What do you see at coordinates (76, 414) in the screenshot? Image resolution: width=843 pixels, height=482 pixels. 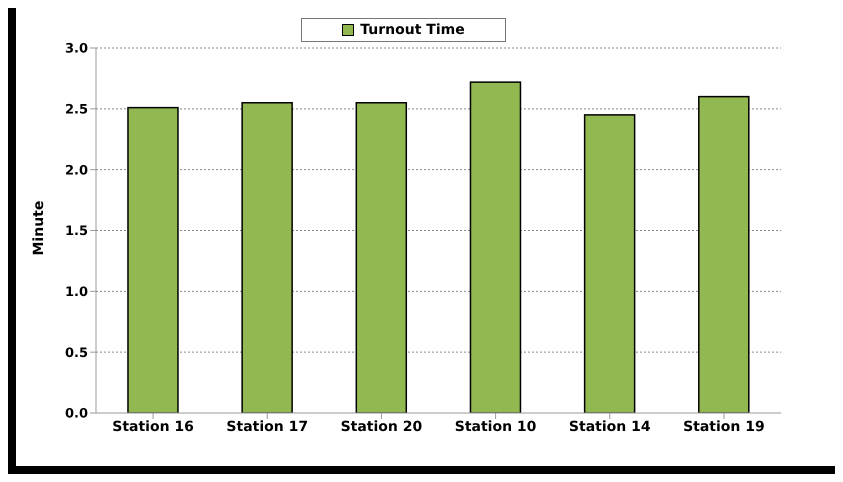 I see `y-tick-label: 0.0` at bounding box center [76, 414].